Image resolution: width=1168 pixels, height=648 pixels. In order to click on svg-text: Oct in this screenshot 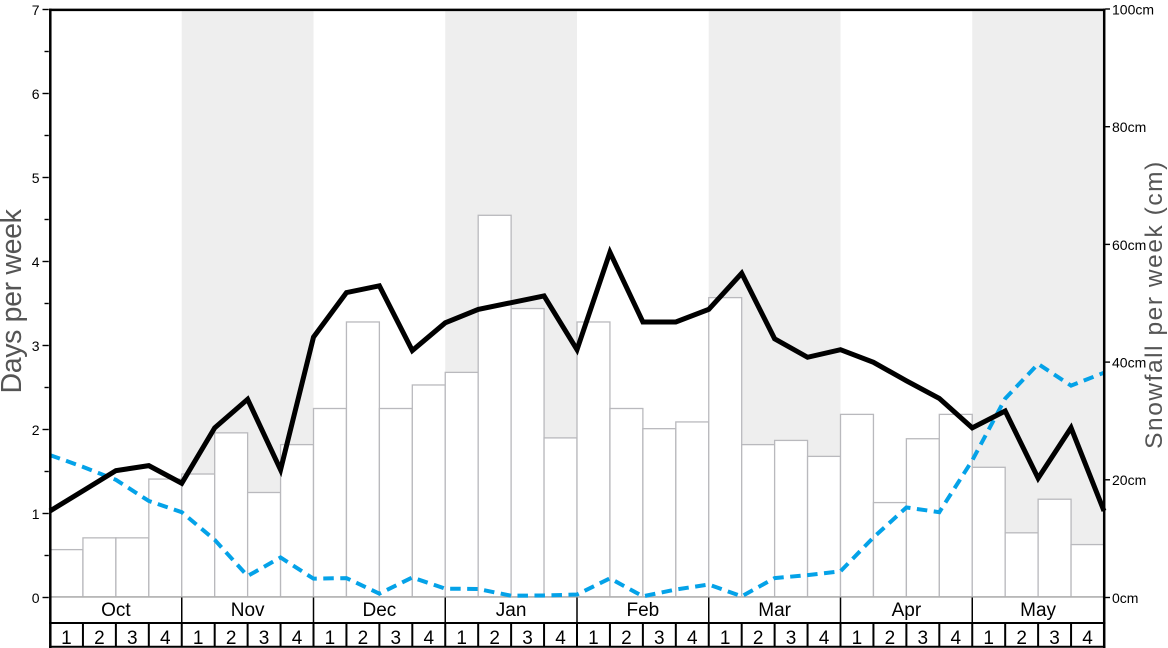, I will do `click(116, 610)`.